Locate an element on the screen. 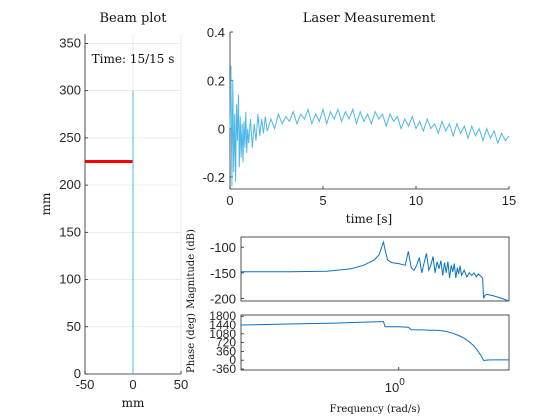  bode-magnitude-ticks: -100 -150 -200 is located at coordinates (227, 273).